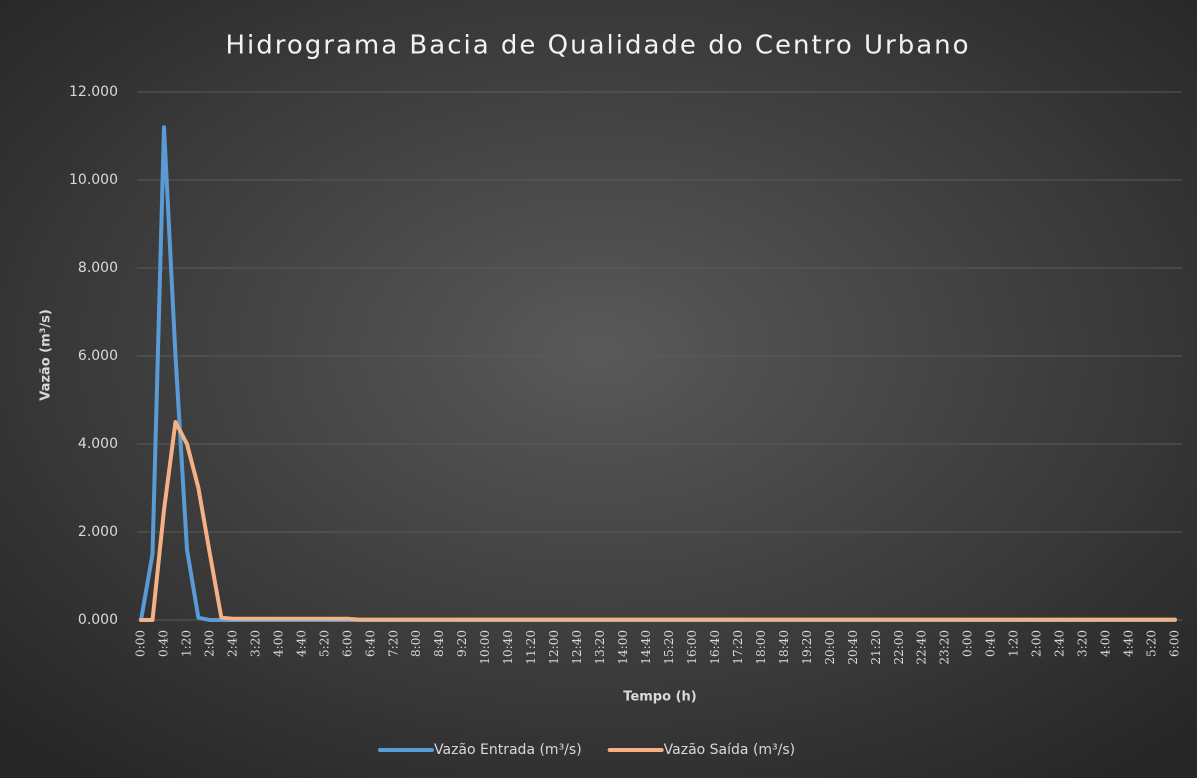 This screenshot has width=1197, height=778. What do you see at coordinates (416, 643) in the screenshot?
I see `x-tick-label: 8:00` at bounding box center [416, 643].